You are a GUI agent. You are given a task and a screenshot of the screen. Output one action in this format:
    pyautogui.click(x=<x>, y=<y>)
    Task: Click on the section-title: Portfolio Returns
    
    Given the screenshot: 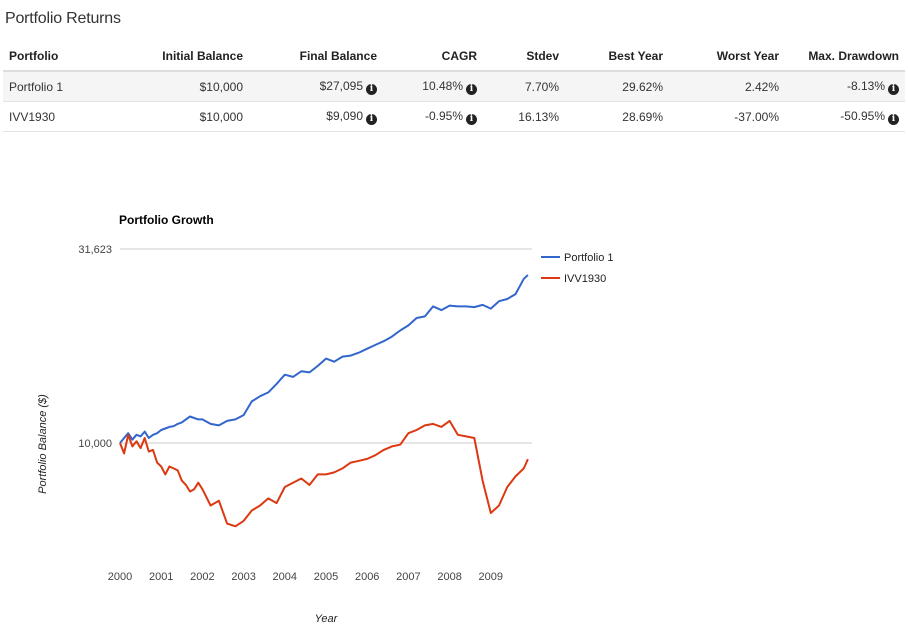 What is the action you would take?
    pyautogui.click(x=63, y=18)
    